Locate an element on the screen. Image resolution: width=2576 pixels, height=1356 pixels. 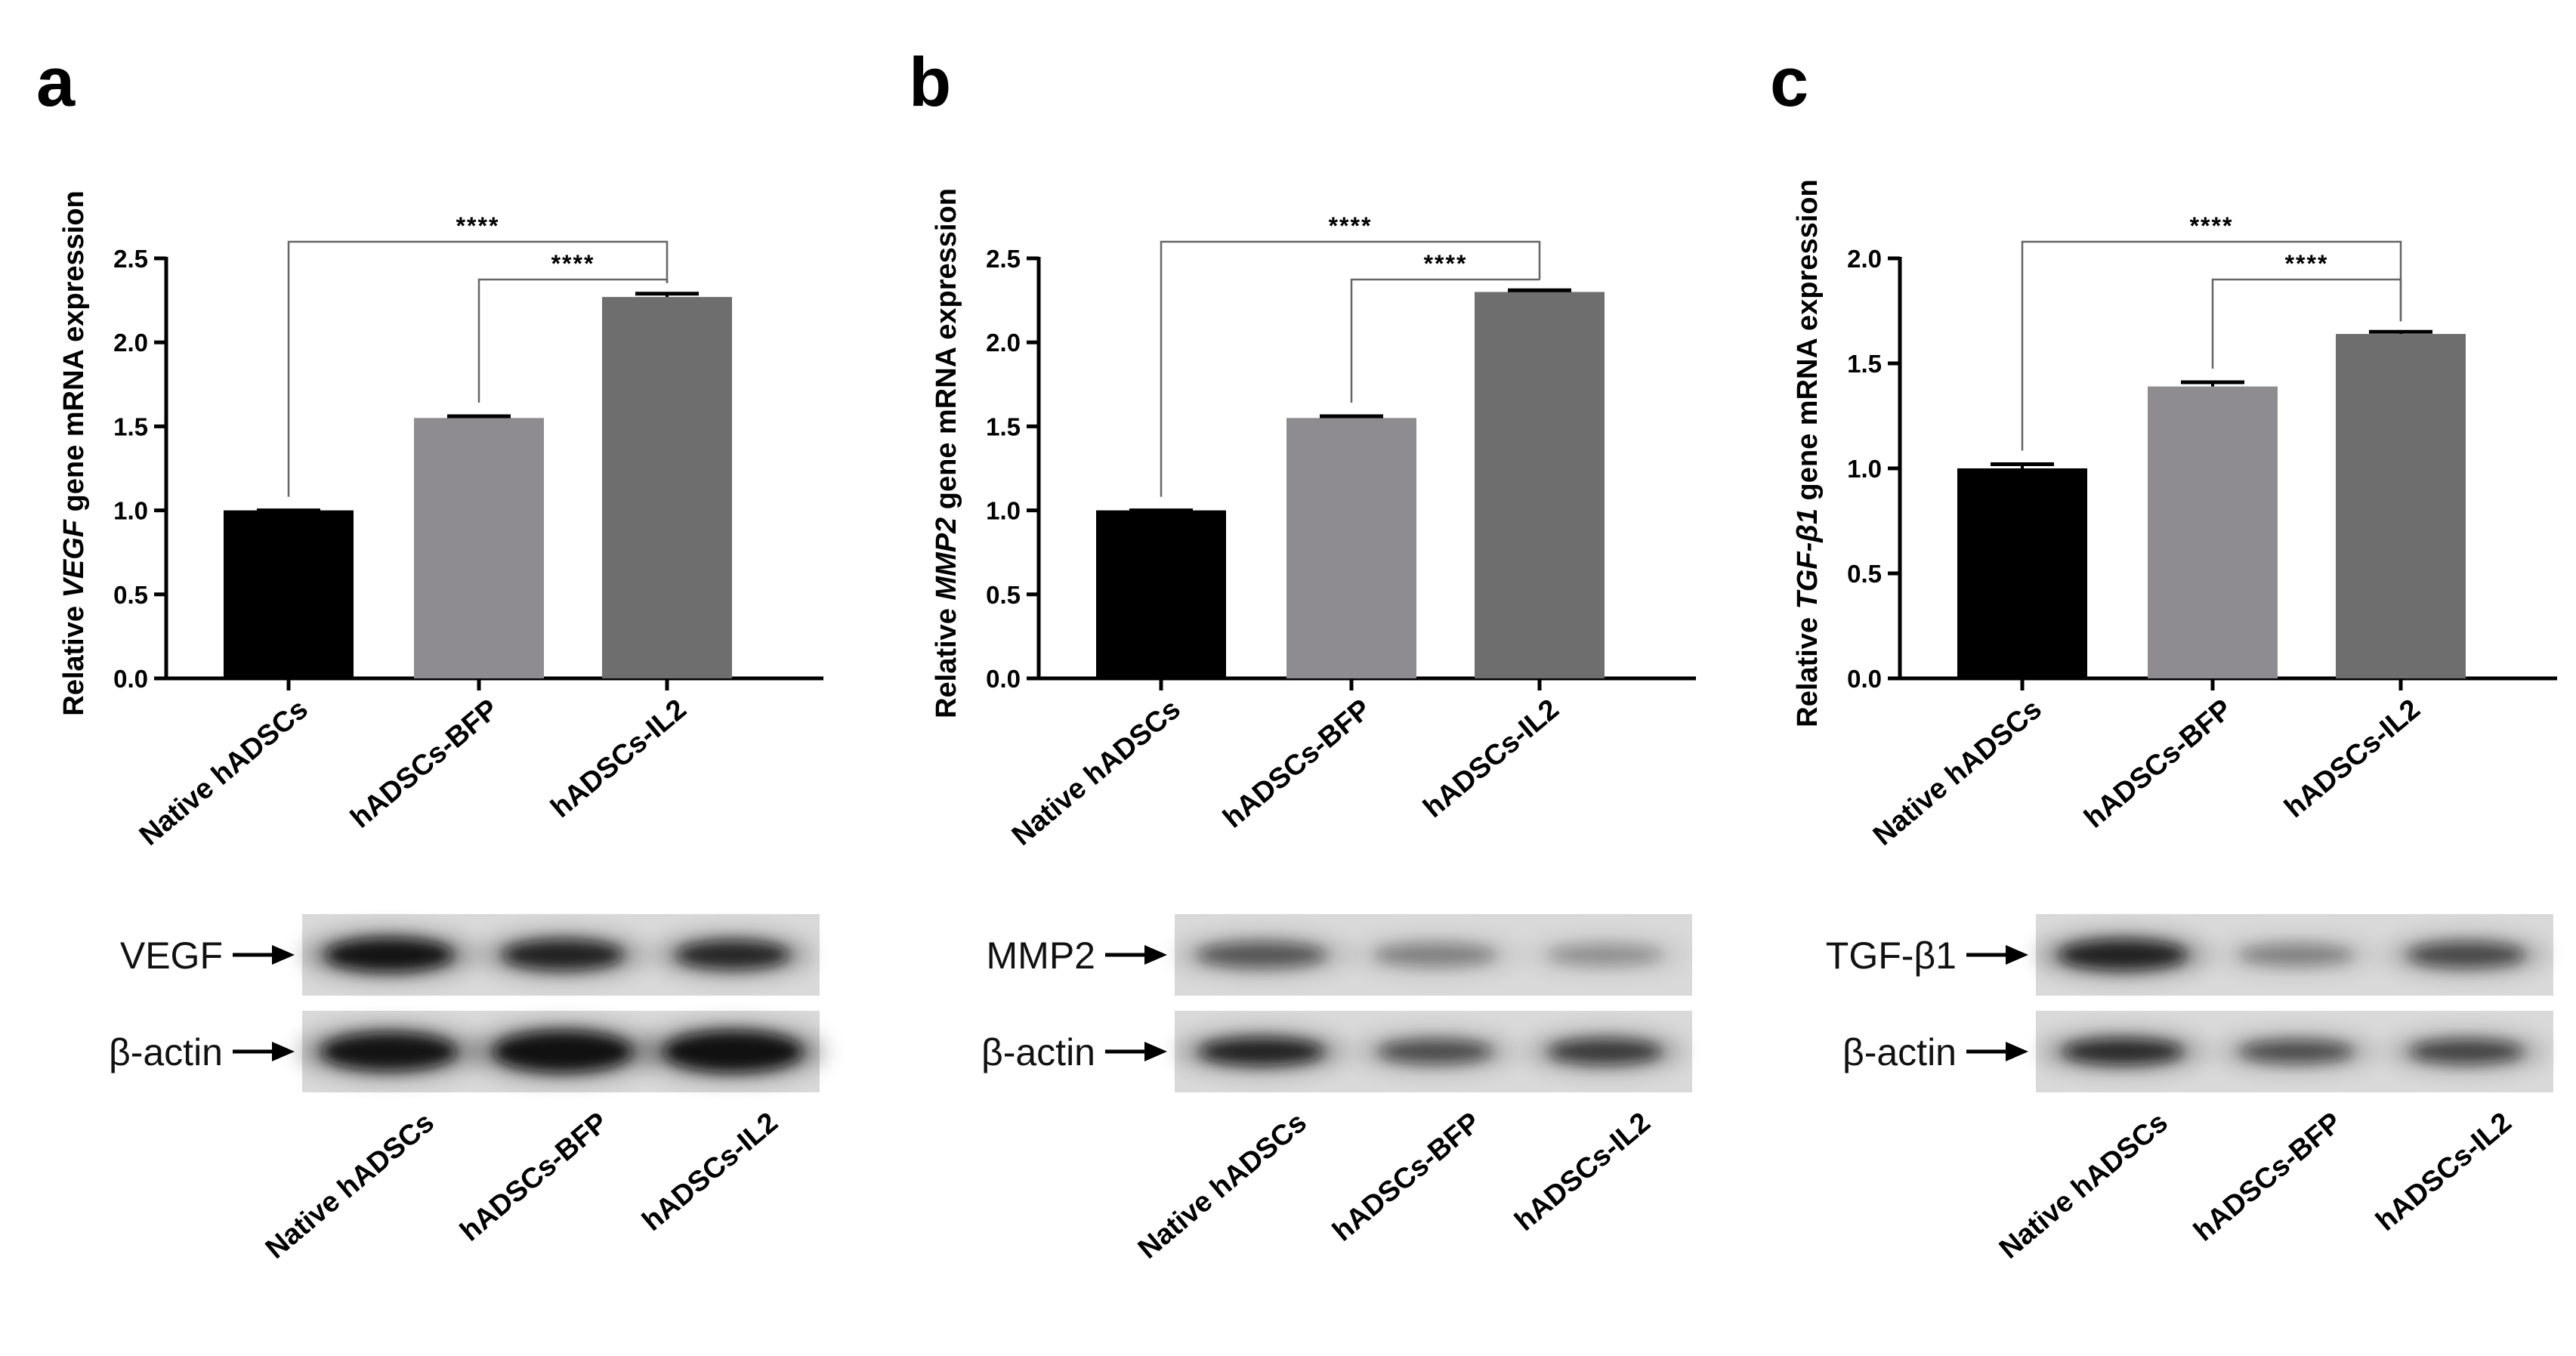
y-axis-label-gene: VEGF is located at coordinates (74, 558).